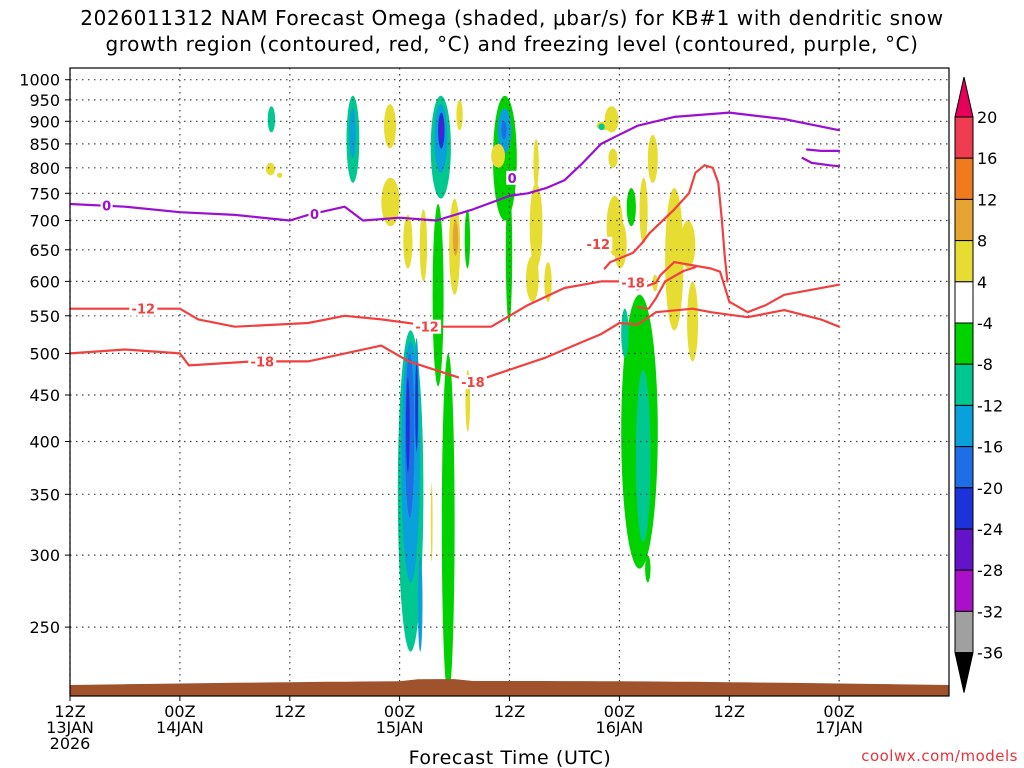 The image size is (1024, 768). What do you see at coordinates (427, 328) in the screenshot?
I see `contour-label-3: -12` at bounding box center [427, 328].